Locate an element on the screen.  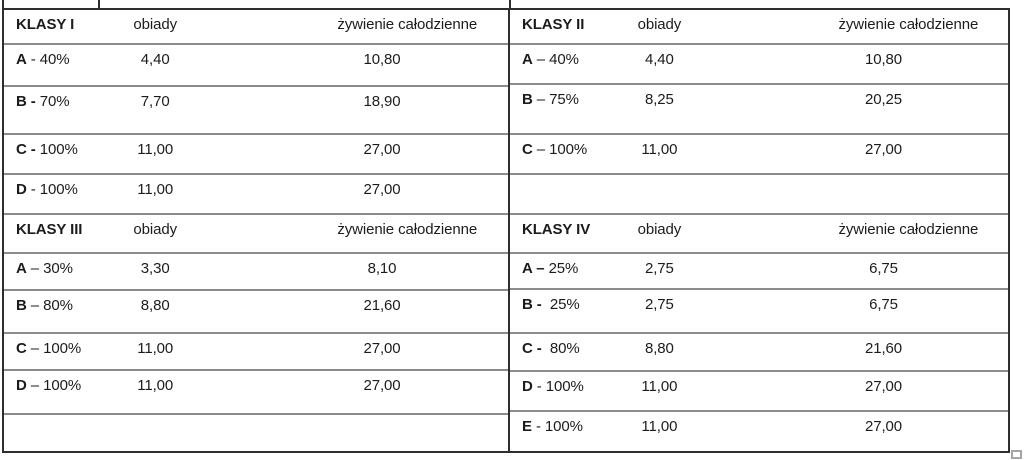
share-percent: – 100% is located at coordinates (54, 348).